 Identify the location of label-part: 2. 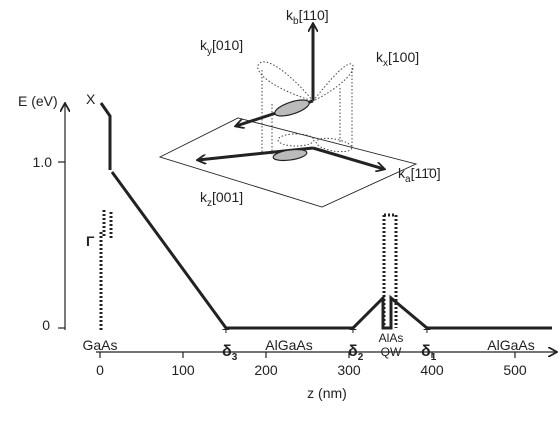
(361, 357).